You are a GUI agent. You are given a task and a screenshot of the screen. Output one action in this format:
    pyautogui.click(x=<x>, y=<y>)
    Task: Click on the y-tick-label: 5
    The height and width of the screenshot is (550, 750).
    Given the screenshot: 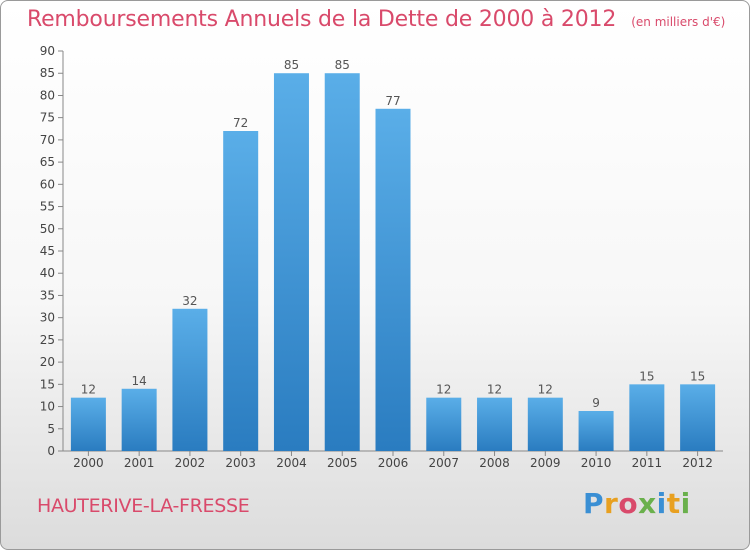 What is the action you would take?
    pyautogui.click(x=51, y=429)
    